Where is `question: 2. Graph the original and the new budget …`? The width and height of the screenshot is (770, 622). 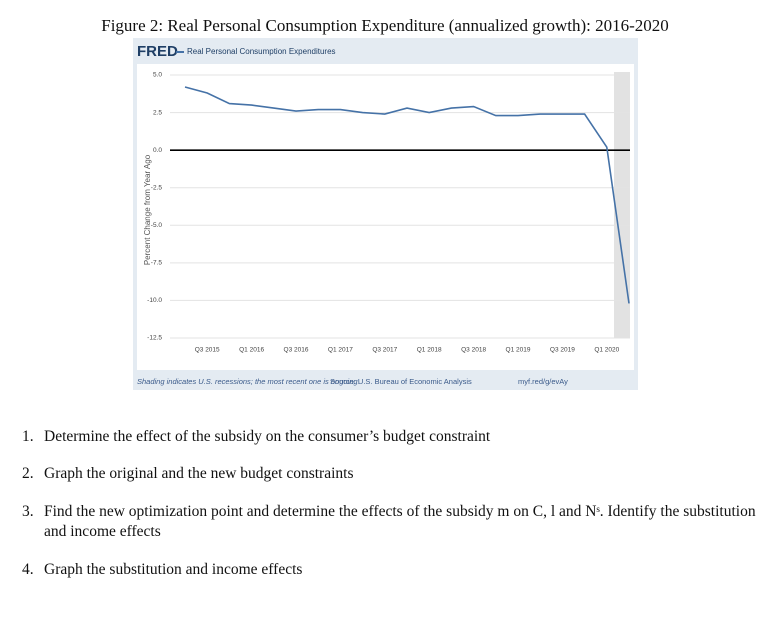 question: 2. Graph the original and the new budget … is located at coordinates (392, 474).